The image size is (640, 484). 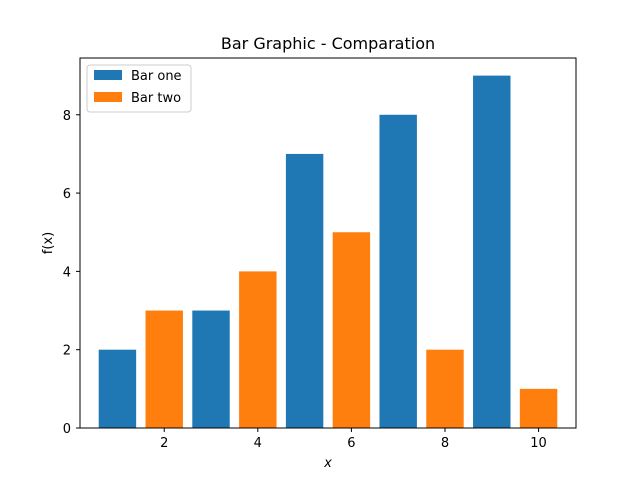 I want to click on y-axis-label: f(x), so click(x=48, y=243).